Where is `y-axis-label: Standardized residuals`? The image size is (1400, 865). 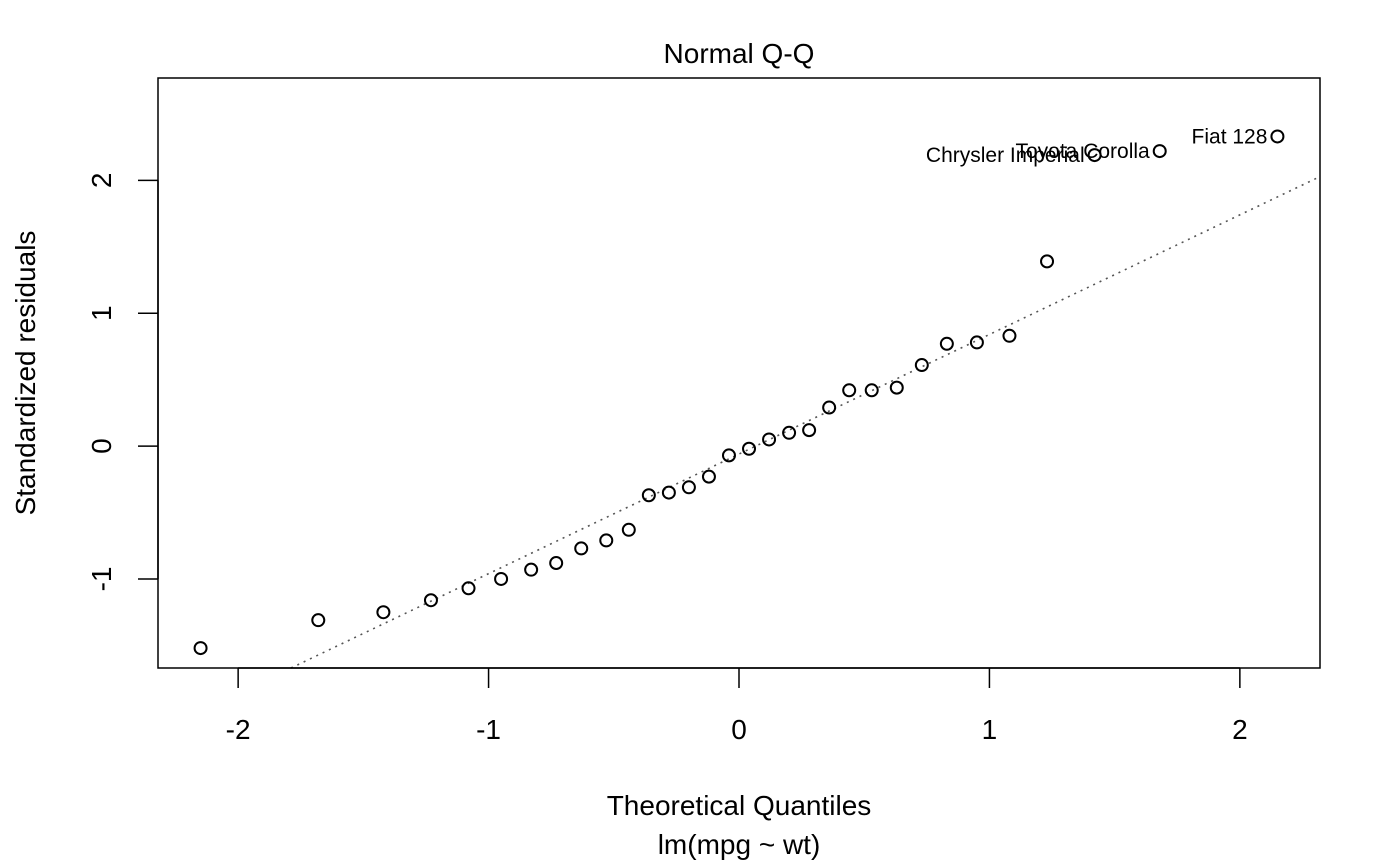 y-axis-label: Standardized residuals is located at coordinates (25, 373).